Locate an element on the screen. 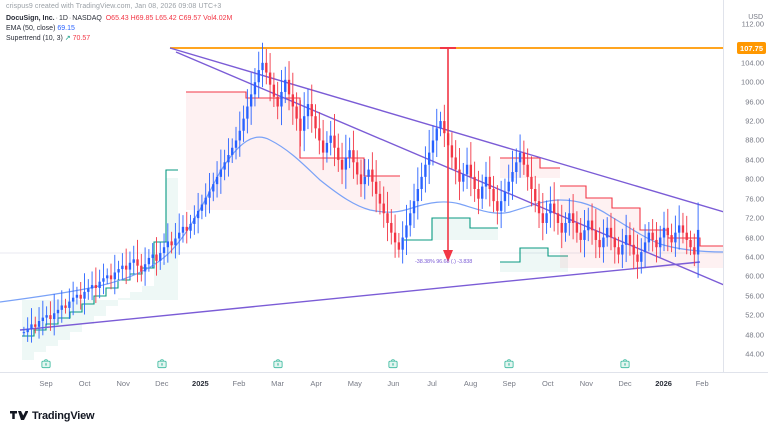 The image size is (768, 434). legend-high-label: H is located at coordinates (133, 18).